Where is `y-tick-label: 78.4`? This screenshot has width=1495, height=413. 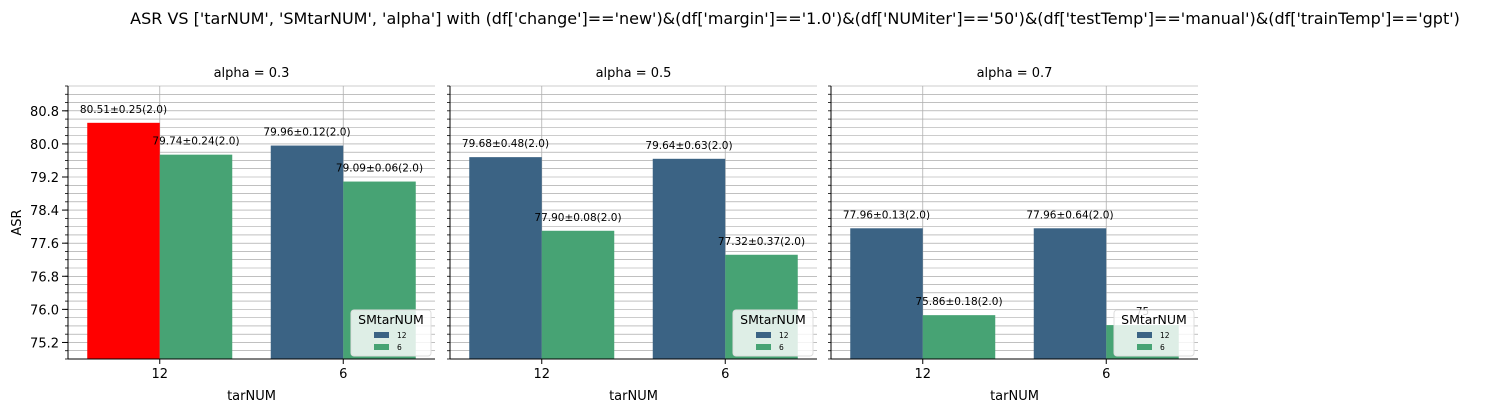 y-tick-label: 78.4 is located at coordinates (44, 211).